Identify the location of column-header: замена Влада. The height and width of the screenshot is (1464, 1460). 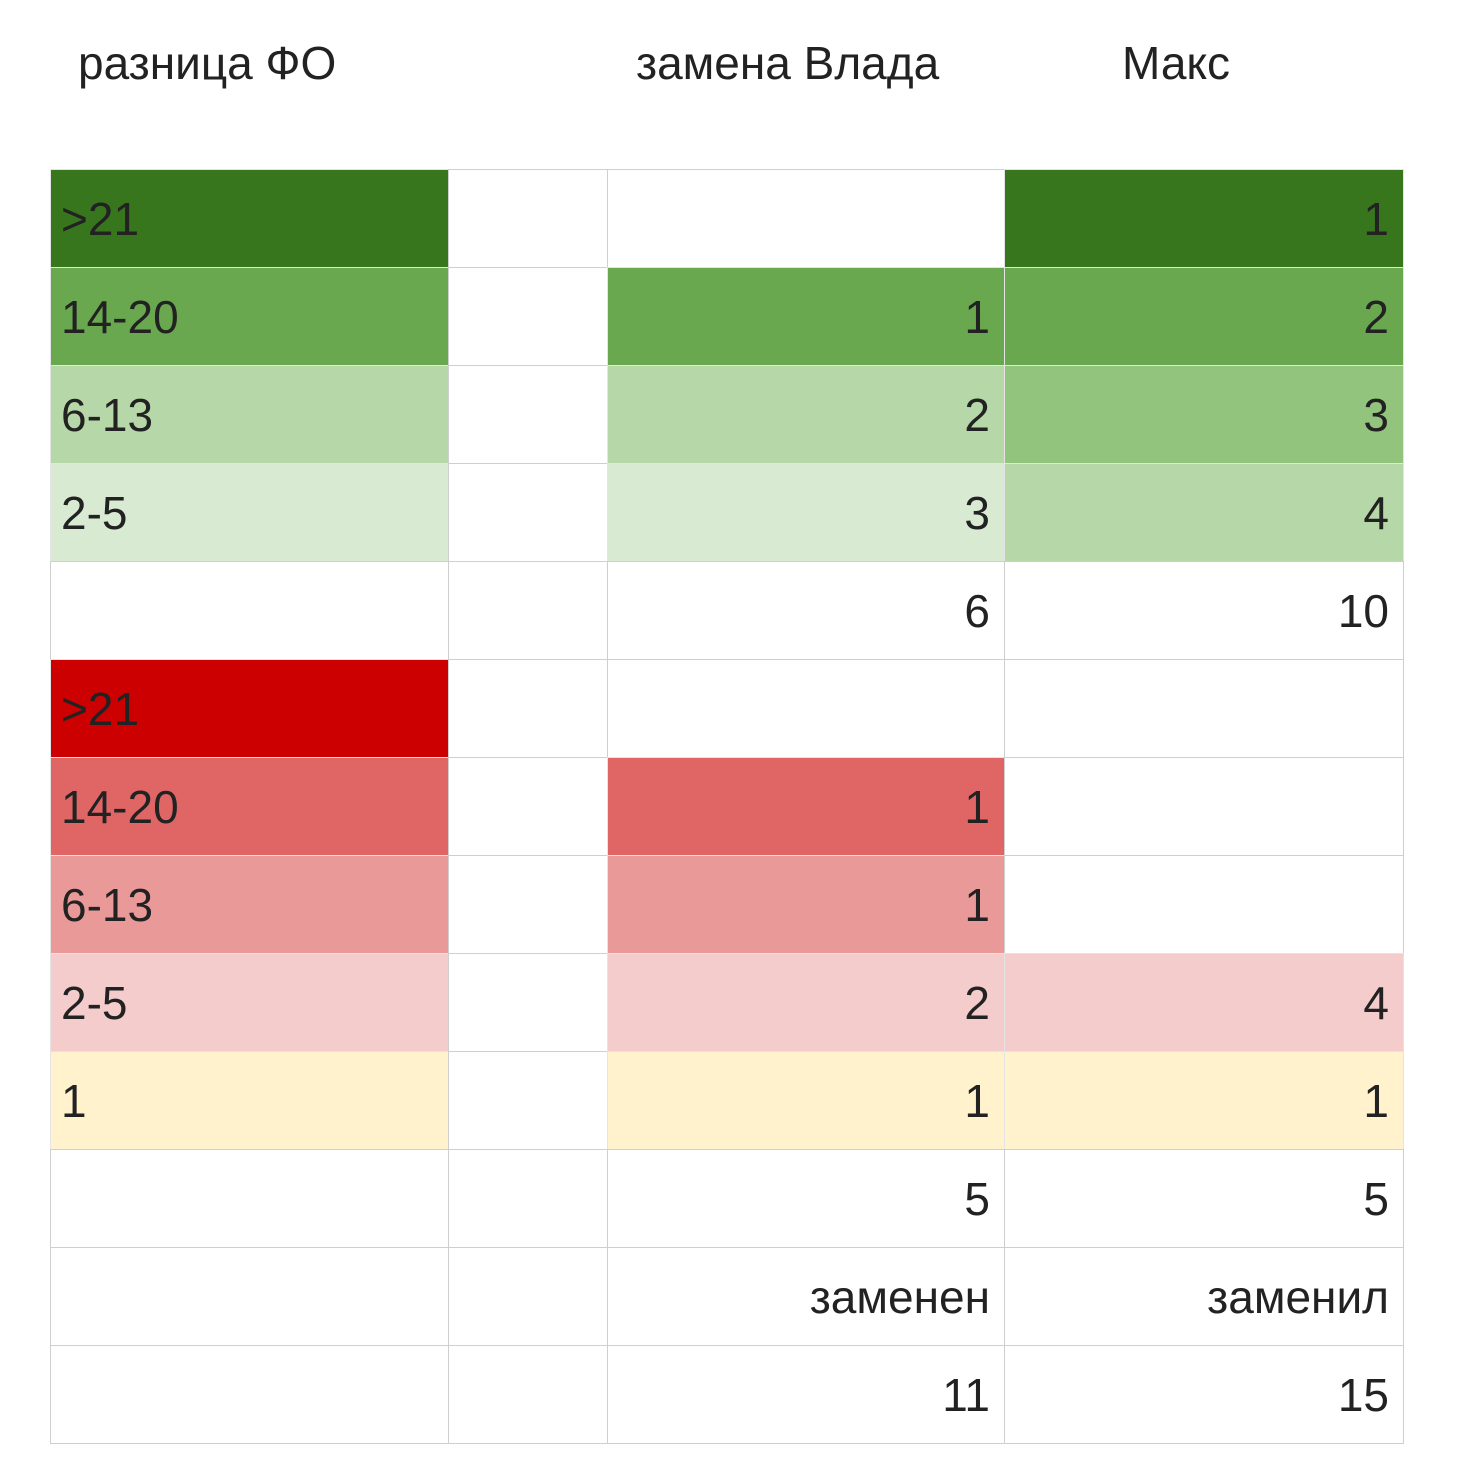
(788, 63).